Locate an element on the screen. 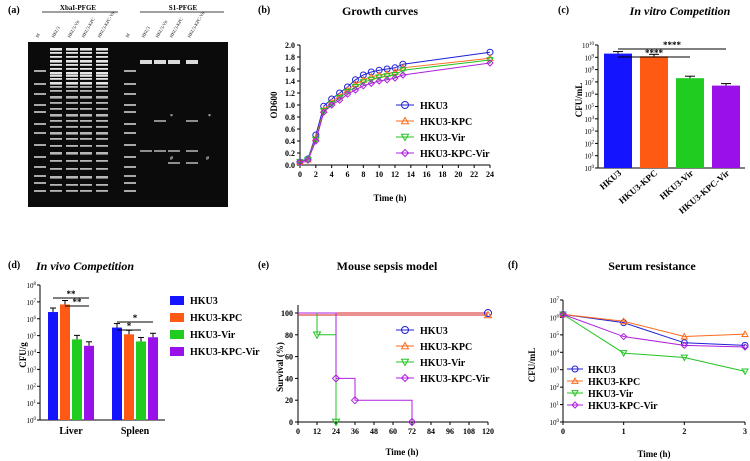 The width and height of the screenshot is (750, 461). invitro-category-label: HKU3 is located at coordinates (611, 180).